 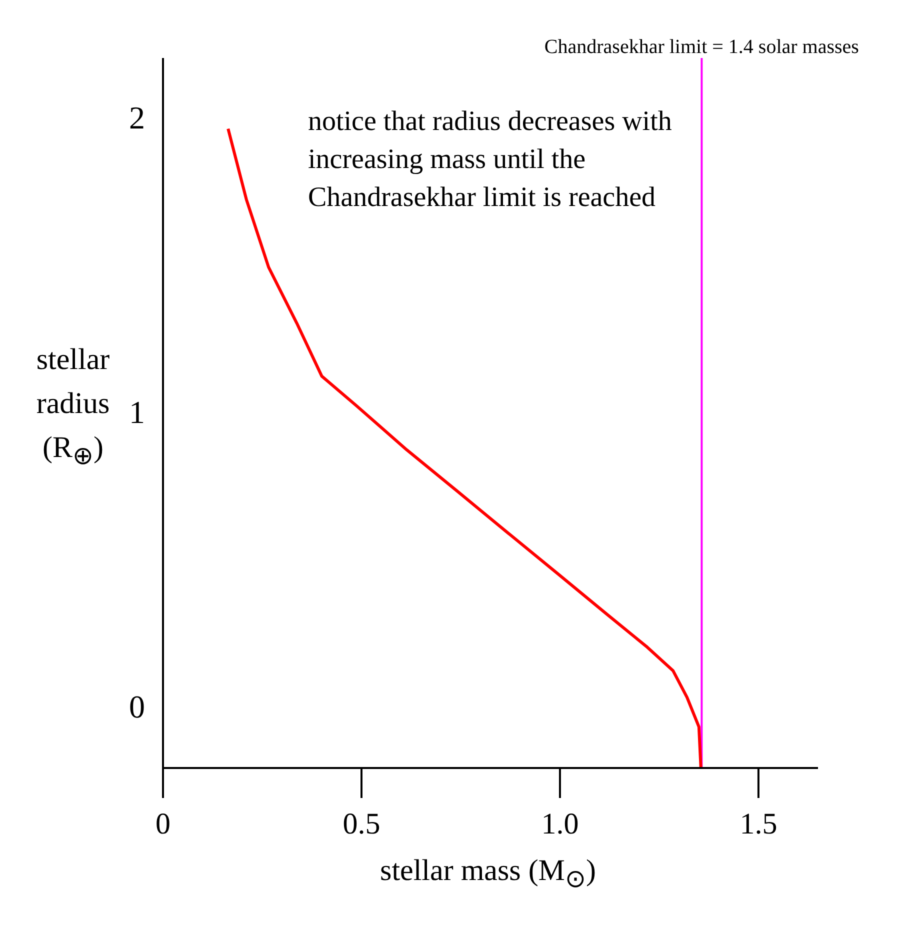 I want to click on x-tick-label: 1.5, so click(x=759, y=823).